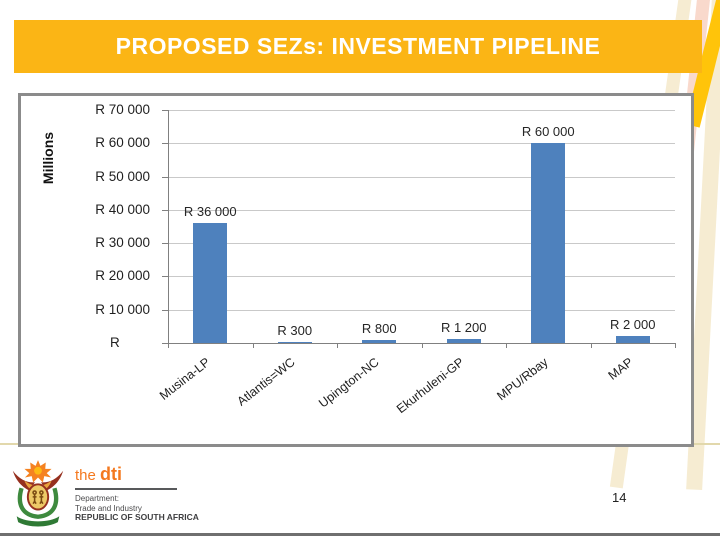 The width and height of the screenshot is (720, 540). What do you see at coordinates (38, 471) in the screenshot?
I see `sun-icon` at bounding box center [38, 471].